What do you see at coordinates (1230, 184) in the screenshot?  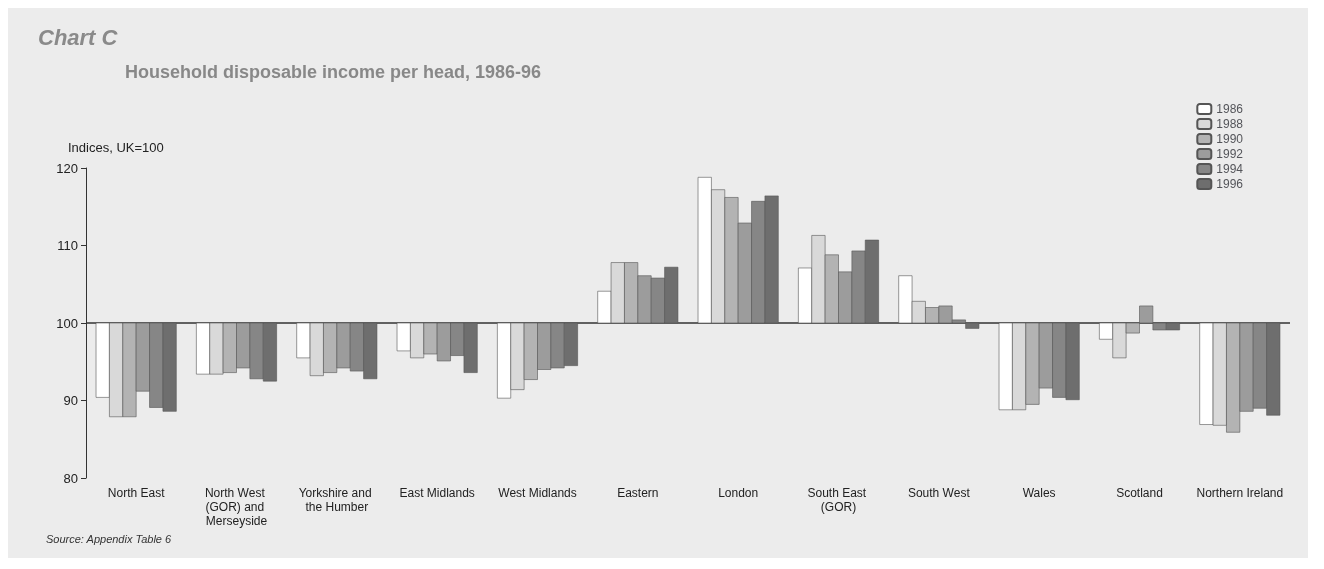 I see `legend-label: 1996` at bounding box center [1230, 184].